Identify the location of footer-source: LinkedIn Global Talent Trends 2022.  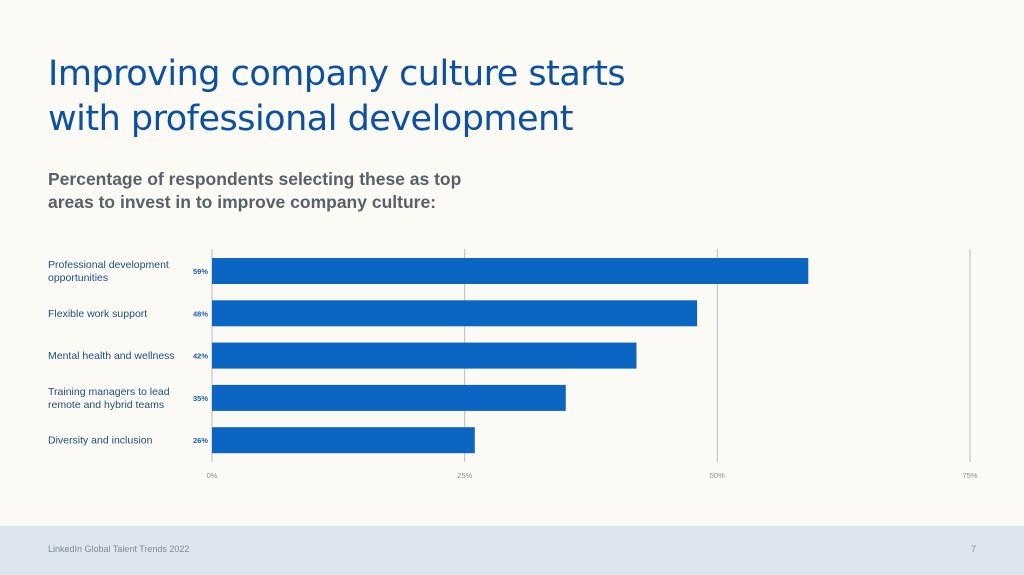
(119, 549).